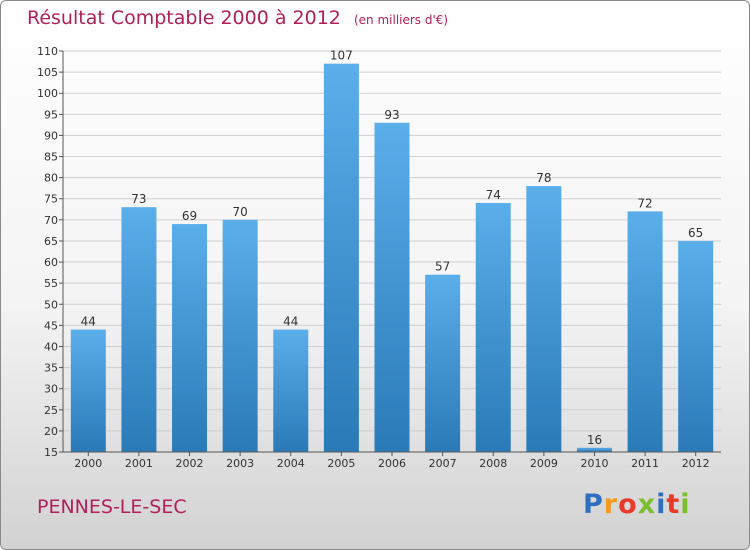 The height and width of the screenshot is (550, 750). What do you see at coordinates (493, 327) in the screenshot?
I see `bar-2008` at bounding box center [493, 327].